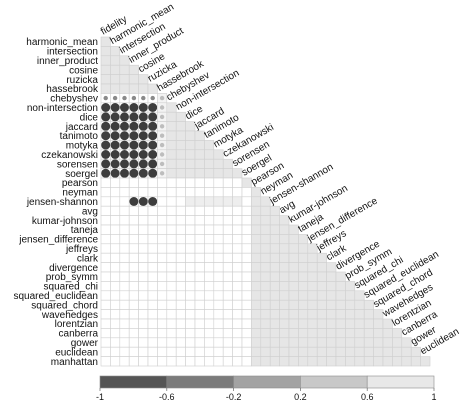 The image size is (474, 411). What do you see at coordinates (433, 397) in the screenshot?
I see `legend-tick-label: 1` at bounding box center [433, 397].